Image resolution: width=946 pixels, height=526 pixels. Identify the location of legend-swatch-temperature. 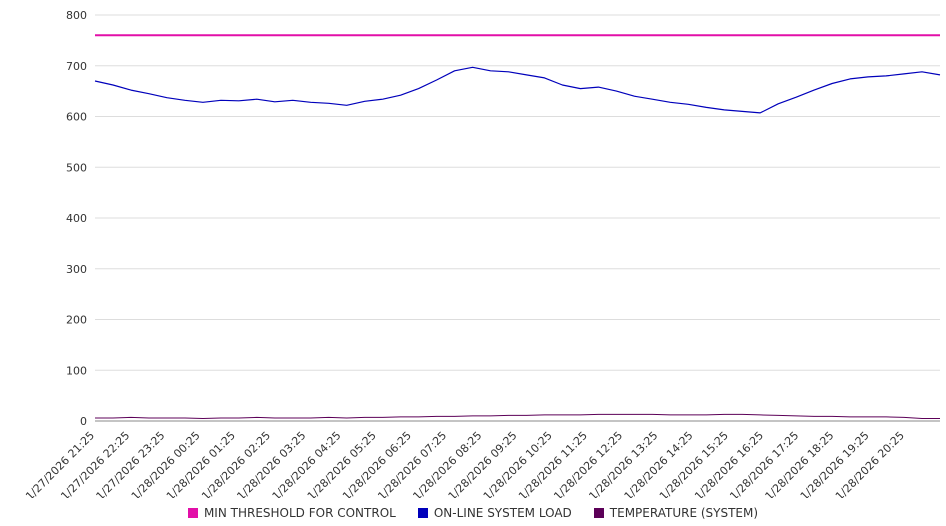
(598, 513).